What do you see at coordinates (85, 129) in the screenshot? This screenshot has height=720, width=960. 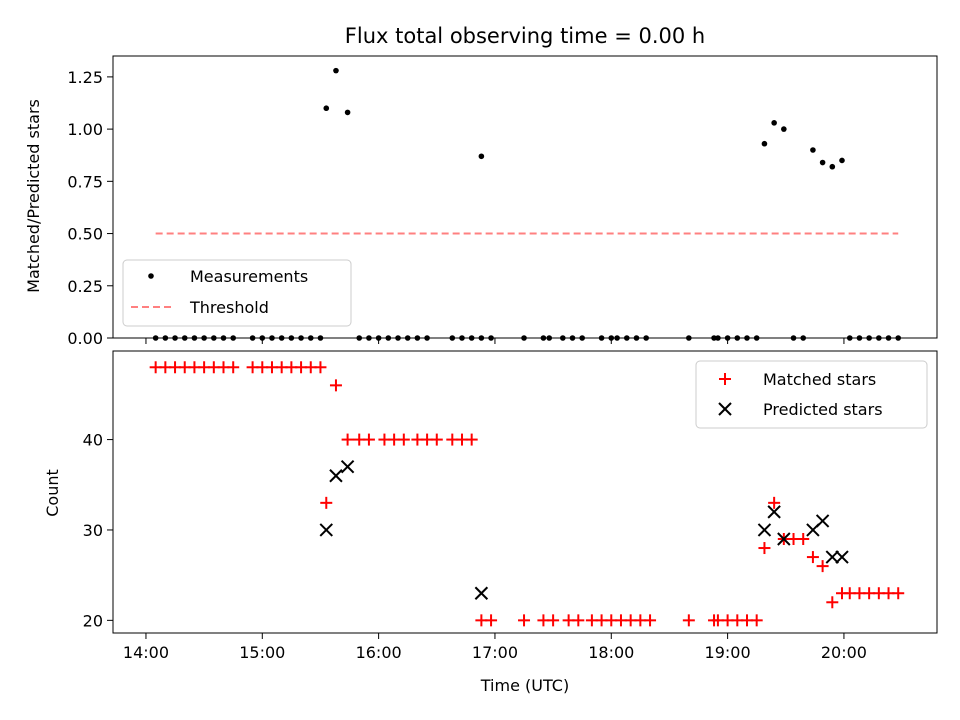 I see `y-tick-label: 1.00` at bounding box center [85, 129].